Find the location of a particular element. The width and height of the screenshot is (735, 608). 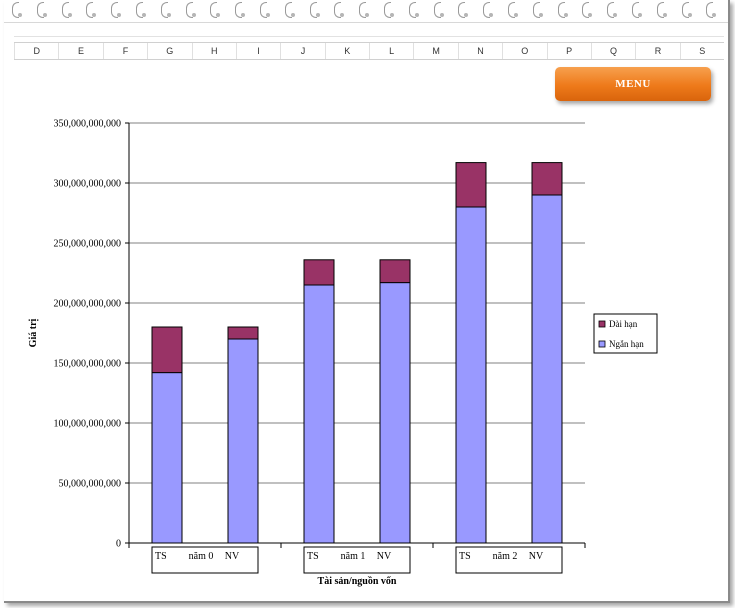

y-tick-label: 300,000,000,000 is located at coordinates (88, 184).